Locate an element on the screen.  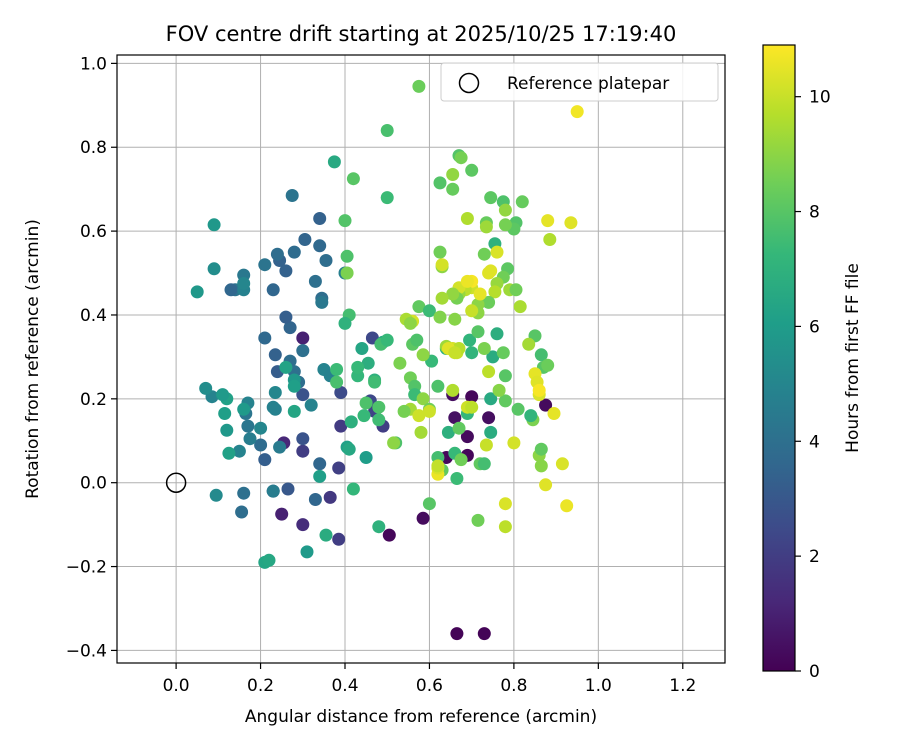
x-tick-label: 0.0 is located at coordinates (176, 686).